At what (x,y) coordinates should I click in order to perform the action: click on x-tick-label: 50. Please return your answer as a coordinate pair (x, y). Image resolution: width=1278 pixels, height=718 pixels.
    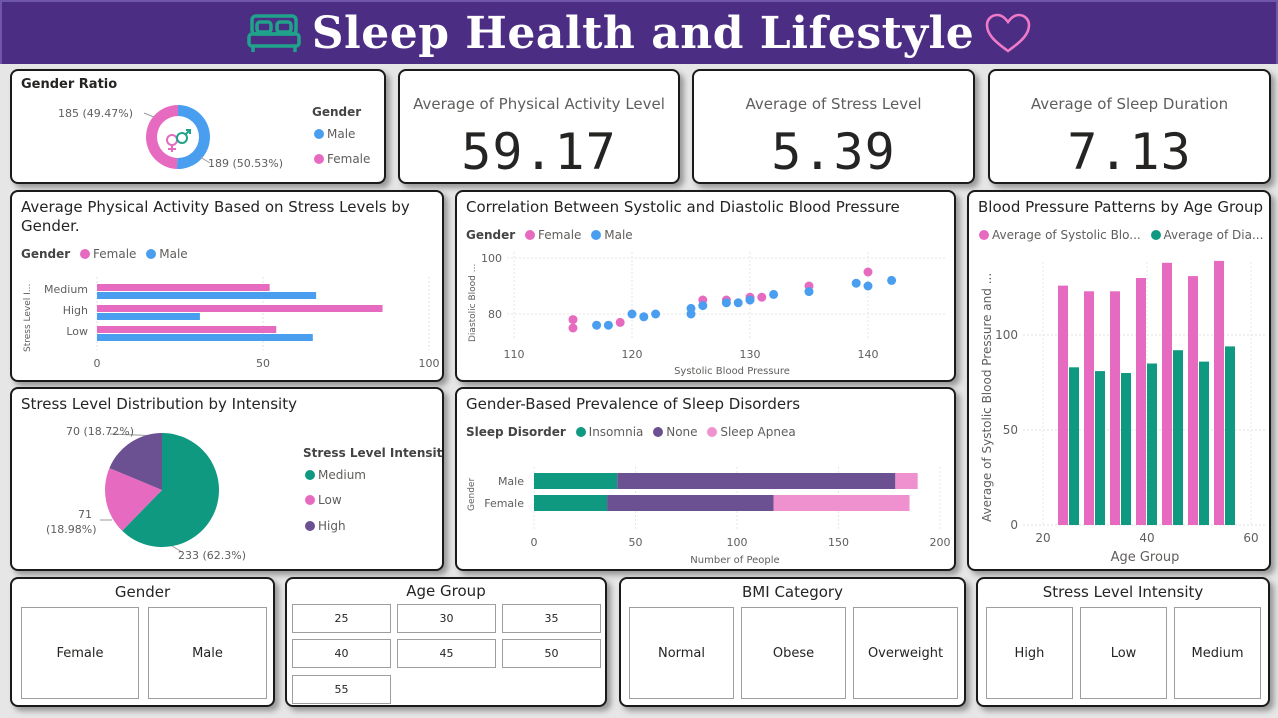
    Looking at the image, I should click on (263, 363).